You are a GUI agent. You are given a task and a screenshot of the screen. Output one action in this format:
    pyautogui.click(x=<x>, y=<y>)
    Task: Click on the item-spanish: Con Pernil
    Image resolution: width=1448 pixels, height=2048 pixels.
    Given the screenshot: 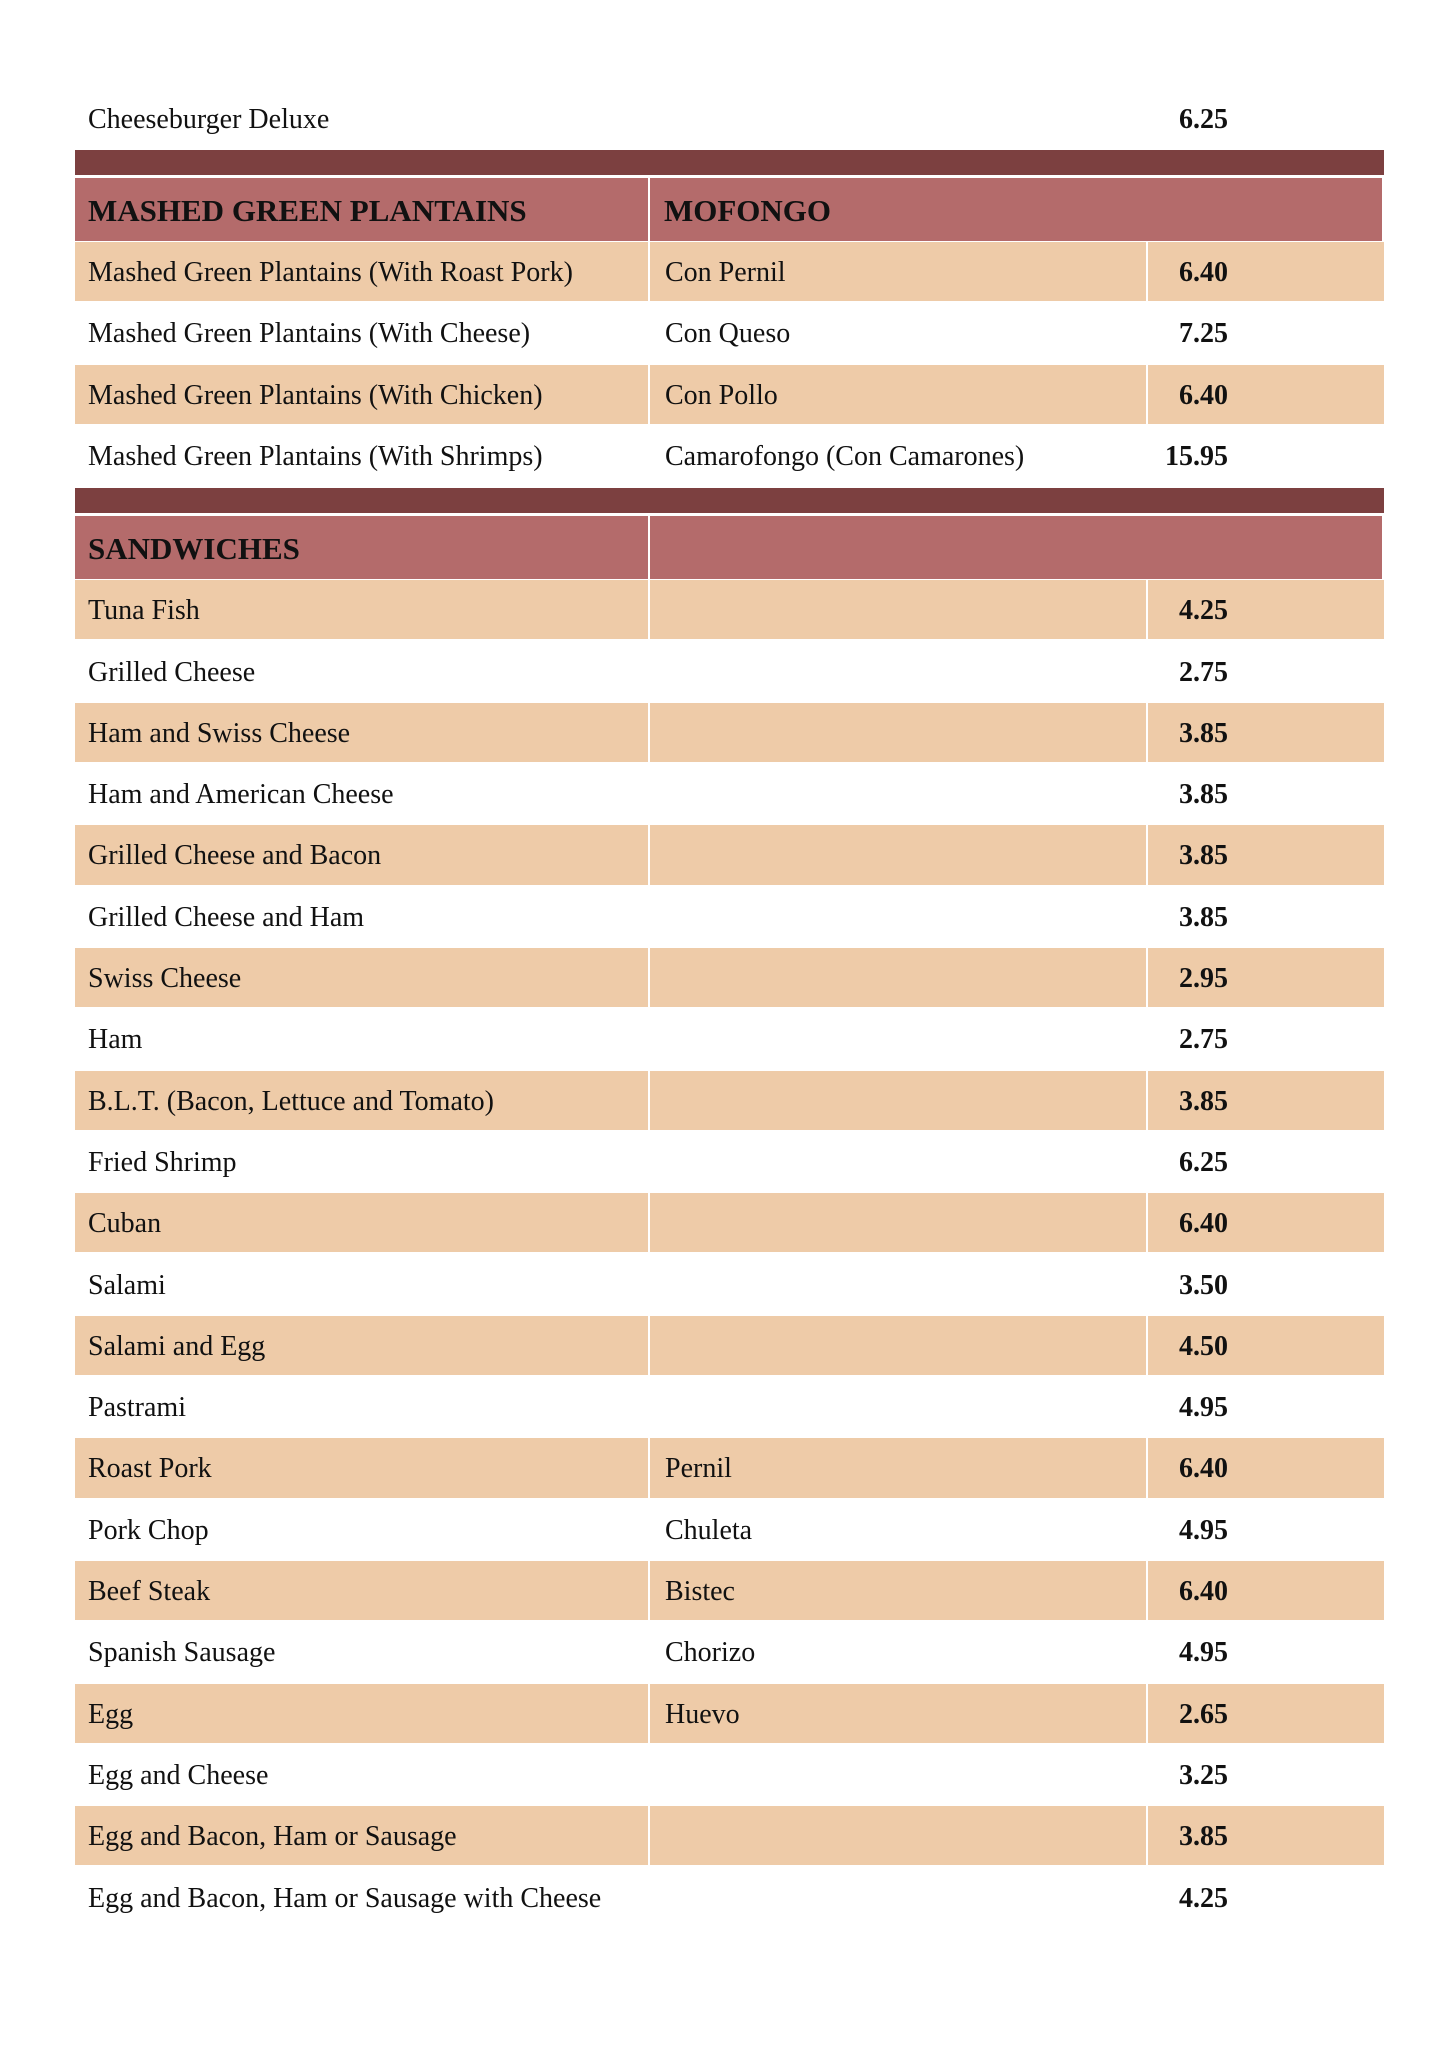 What is the action you would take?
    pyautogui.click(x=725, y=272)
    